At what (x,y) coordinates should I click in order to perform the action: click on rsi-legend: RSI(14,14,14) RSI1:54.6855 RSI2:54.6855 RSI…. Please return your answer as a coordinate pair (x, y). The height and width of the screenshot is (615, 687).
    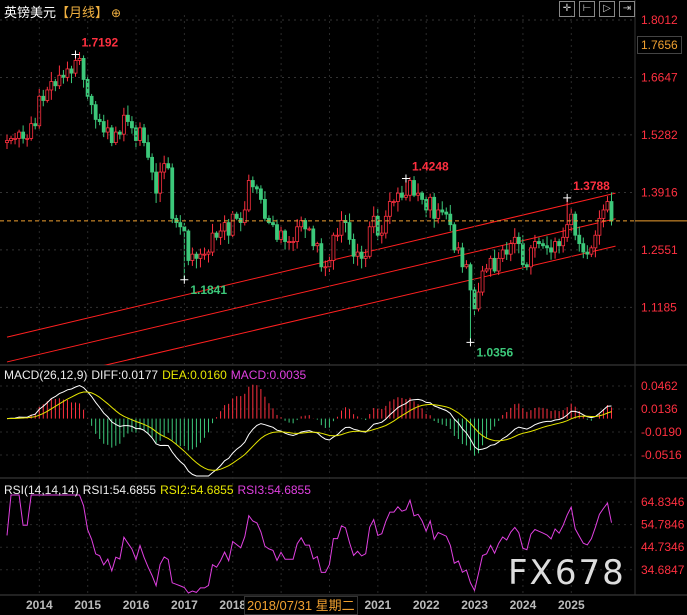
    Looking at the image, I should click on (159, 490).